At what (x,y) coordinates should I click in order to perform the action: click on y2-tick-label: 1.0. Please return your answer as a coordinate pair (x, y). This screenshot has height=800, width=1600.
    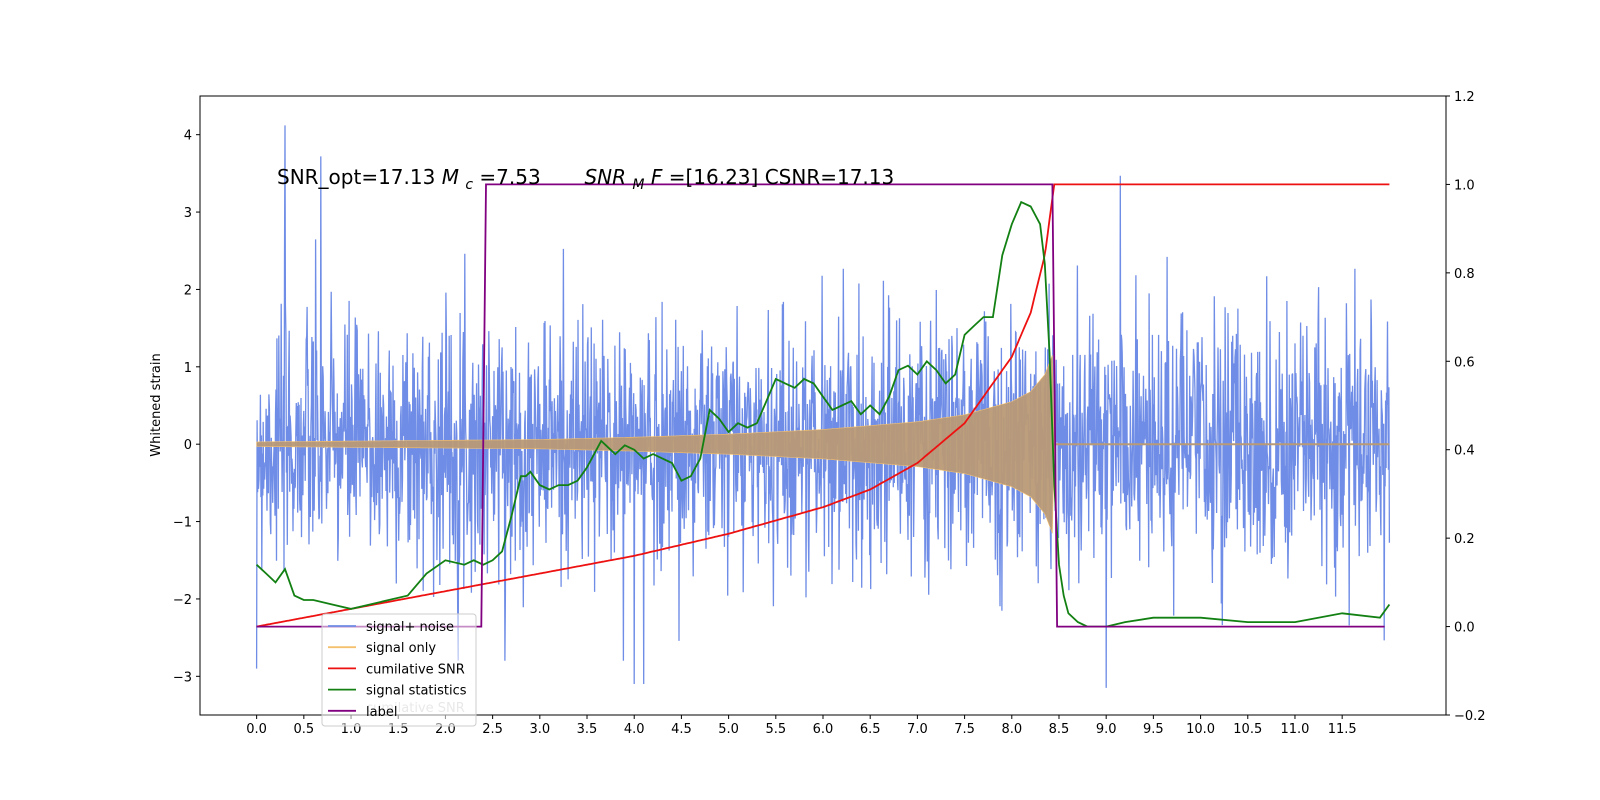
    Looking at the image, I should click on (1464, 185).